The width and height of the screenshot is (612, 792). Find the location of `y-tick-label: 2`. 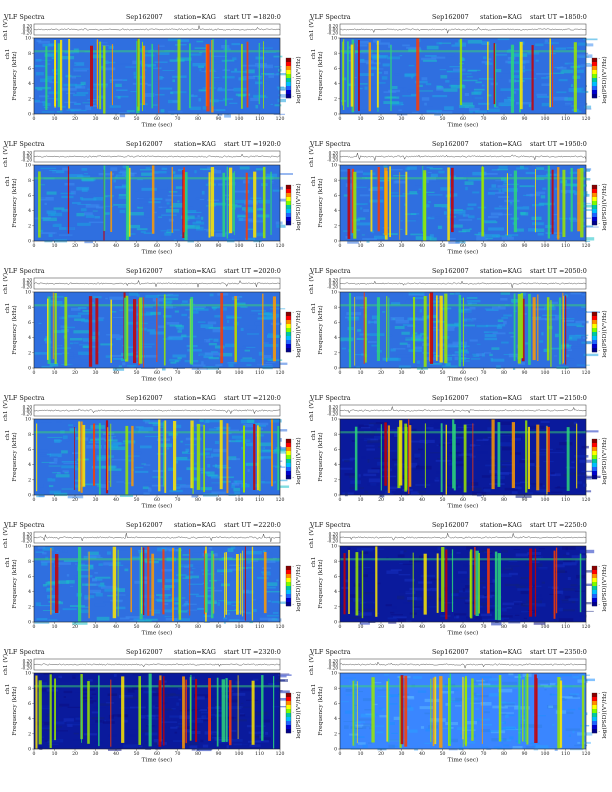

y-tick-label: 2 is located at coordinates (29, 353).